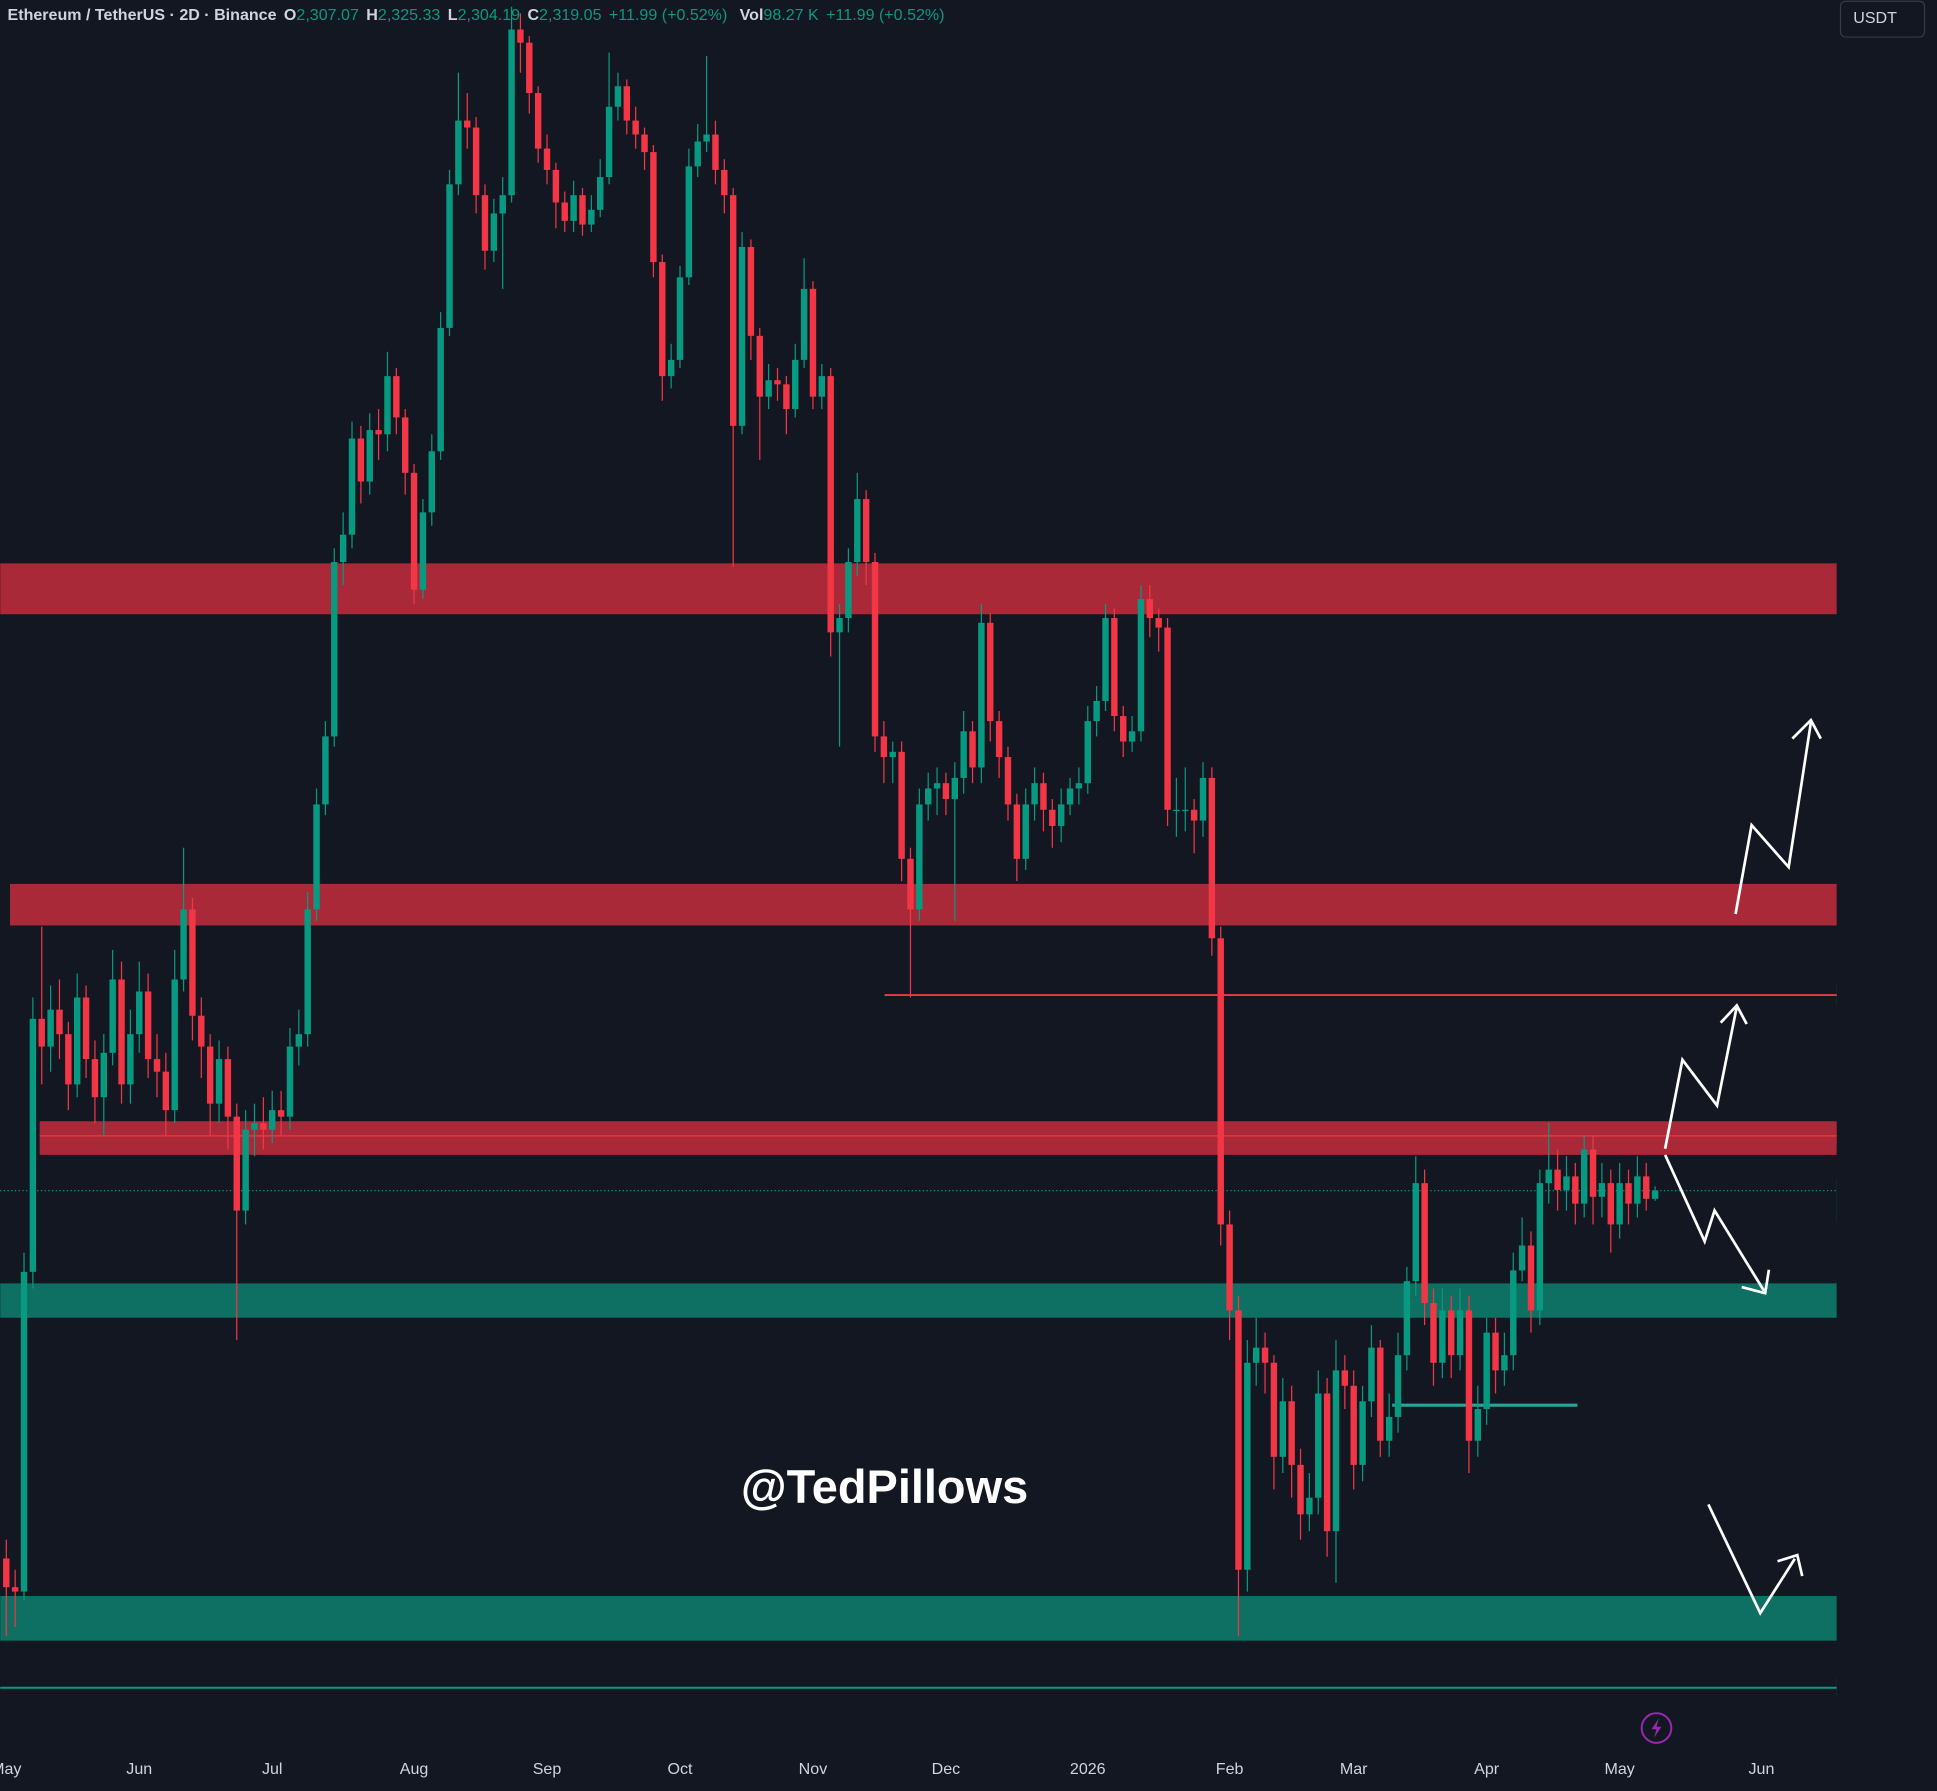 The width and height of the screenshot is (1937, 1791). Describe the element at coordinates (1882, 19) in the screenshot. I see `currency-button` at that location.